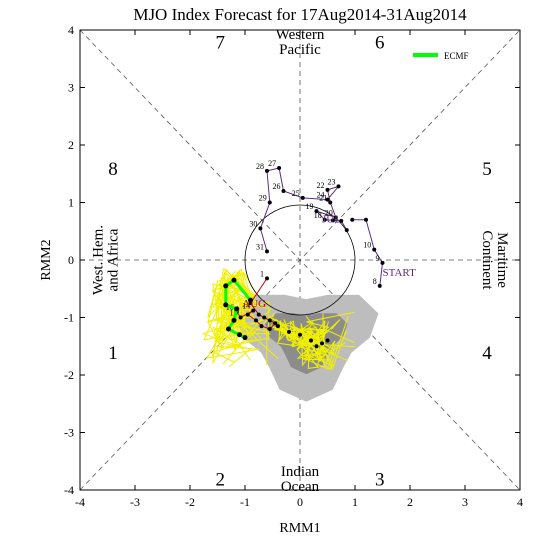 The image size is (547, 547). I want to click on y-tick-label: -4, so click(69, 490).